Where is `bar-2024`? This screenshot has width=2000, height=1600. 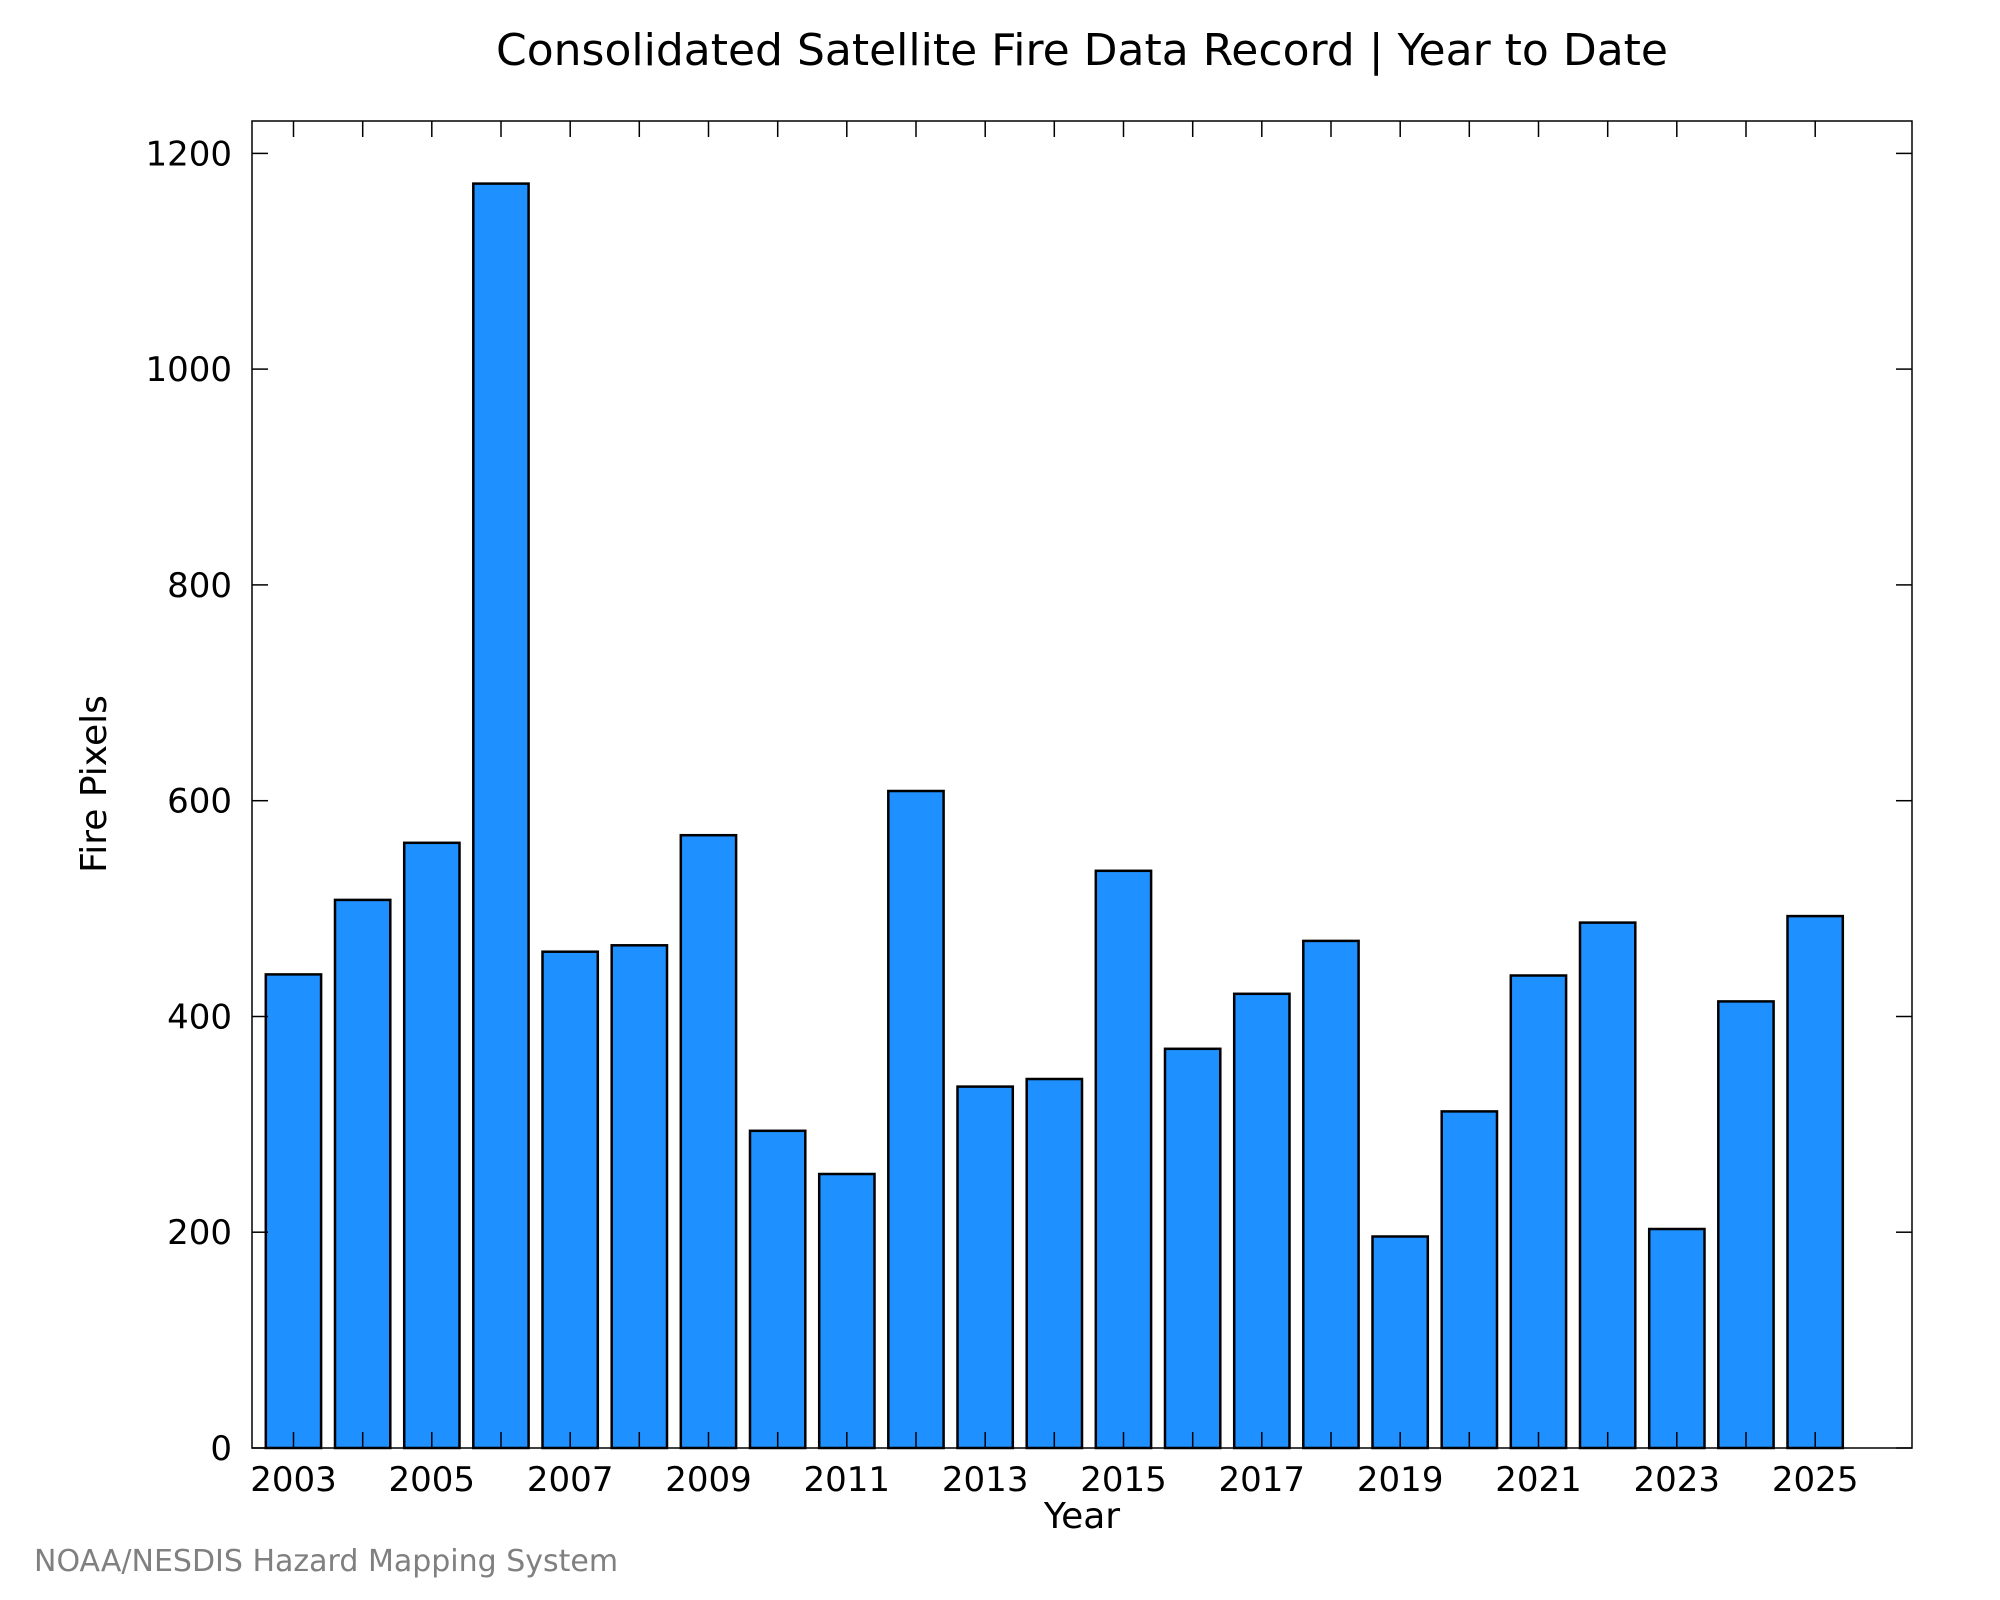 bar-2024 is located at coordinates (1746, 1225).